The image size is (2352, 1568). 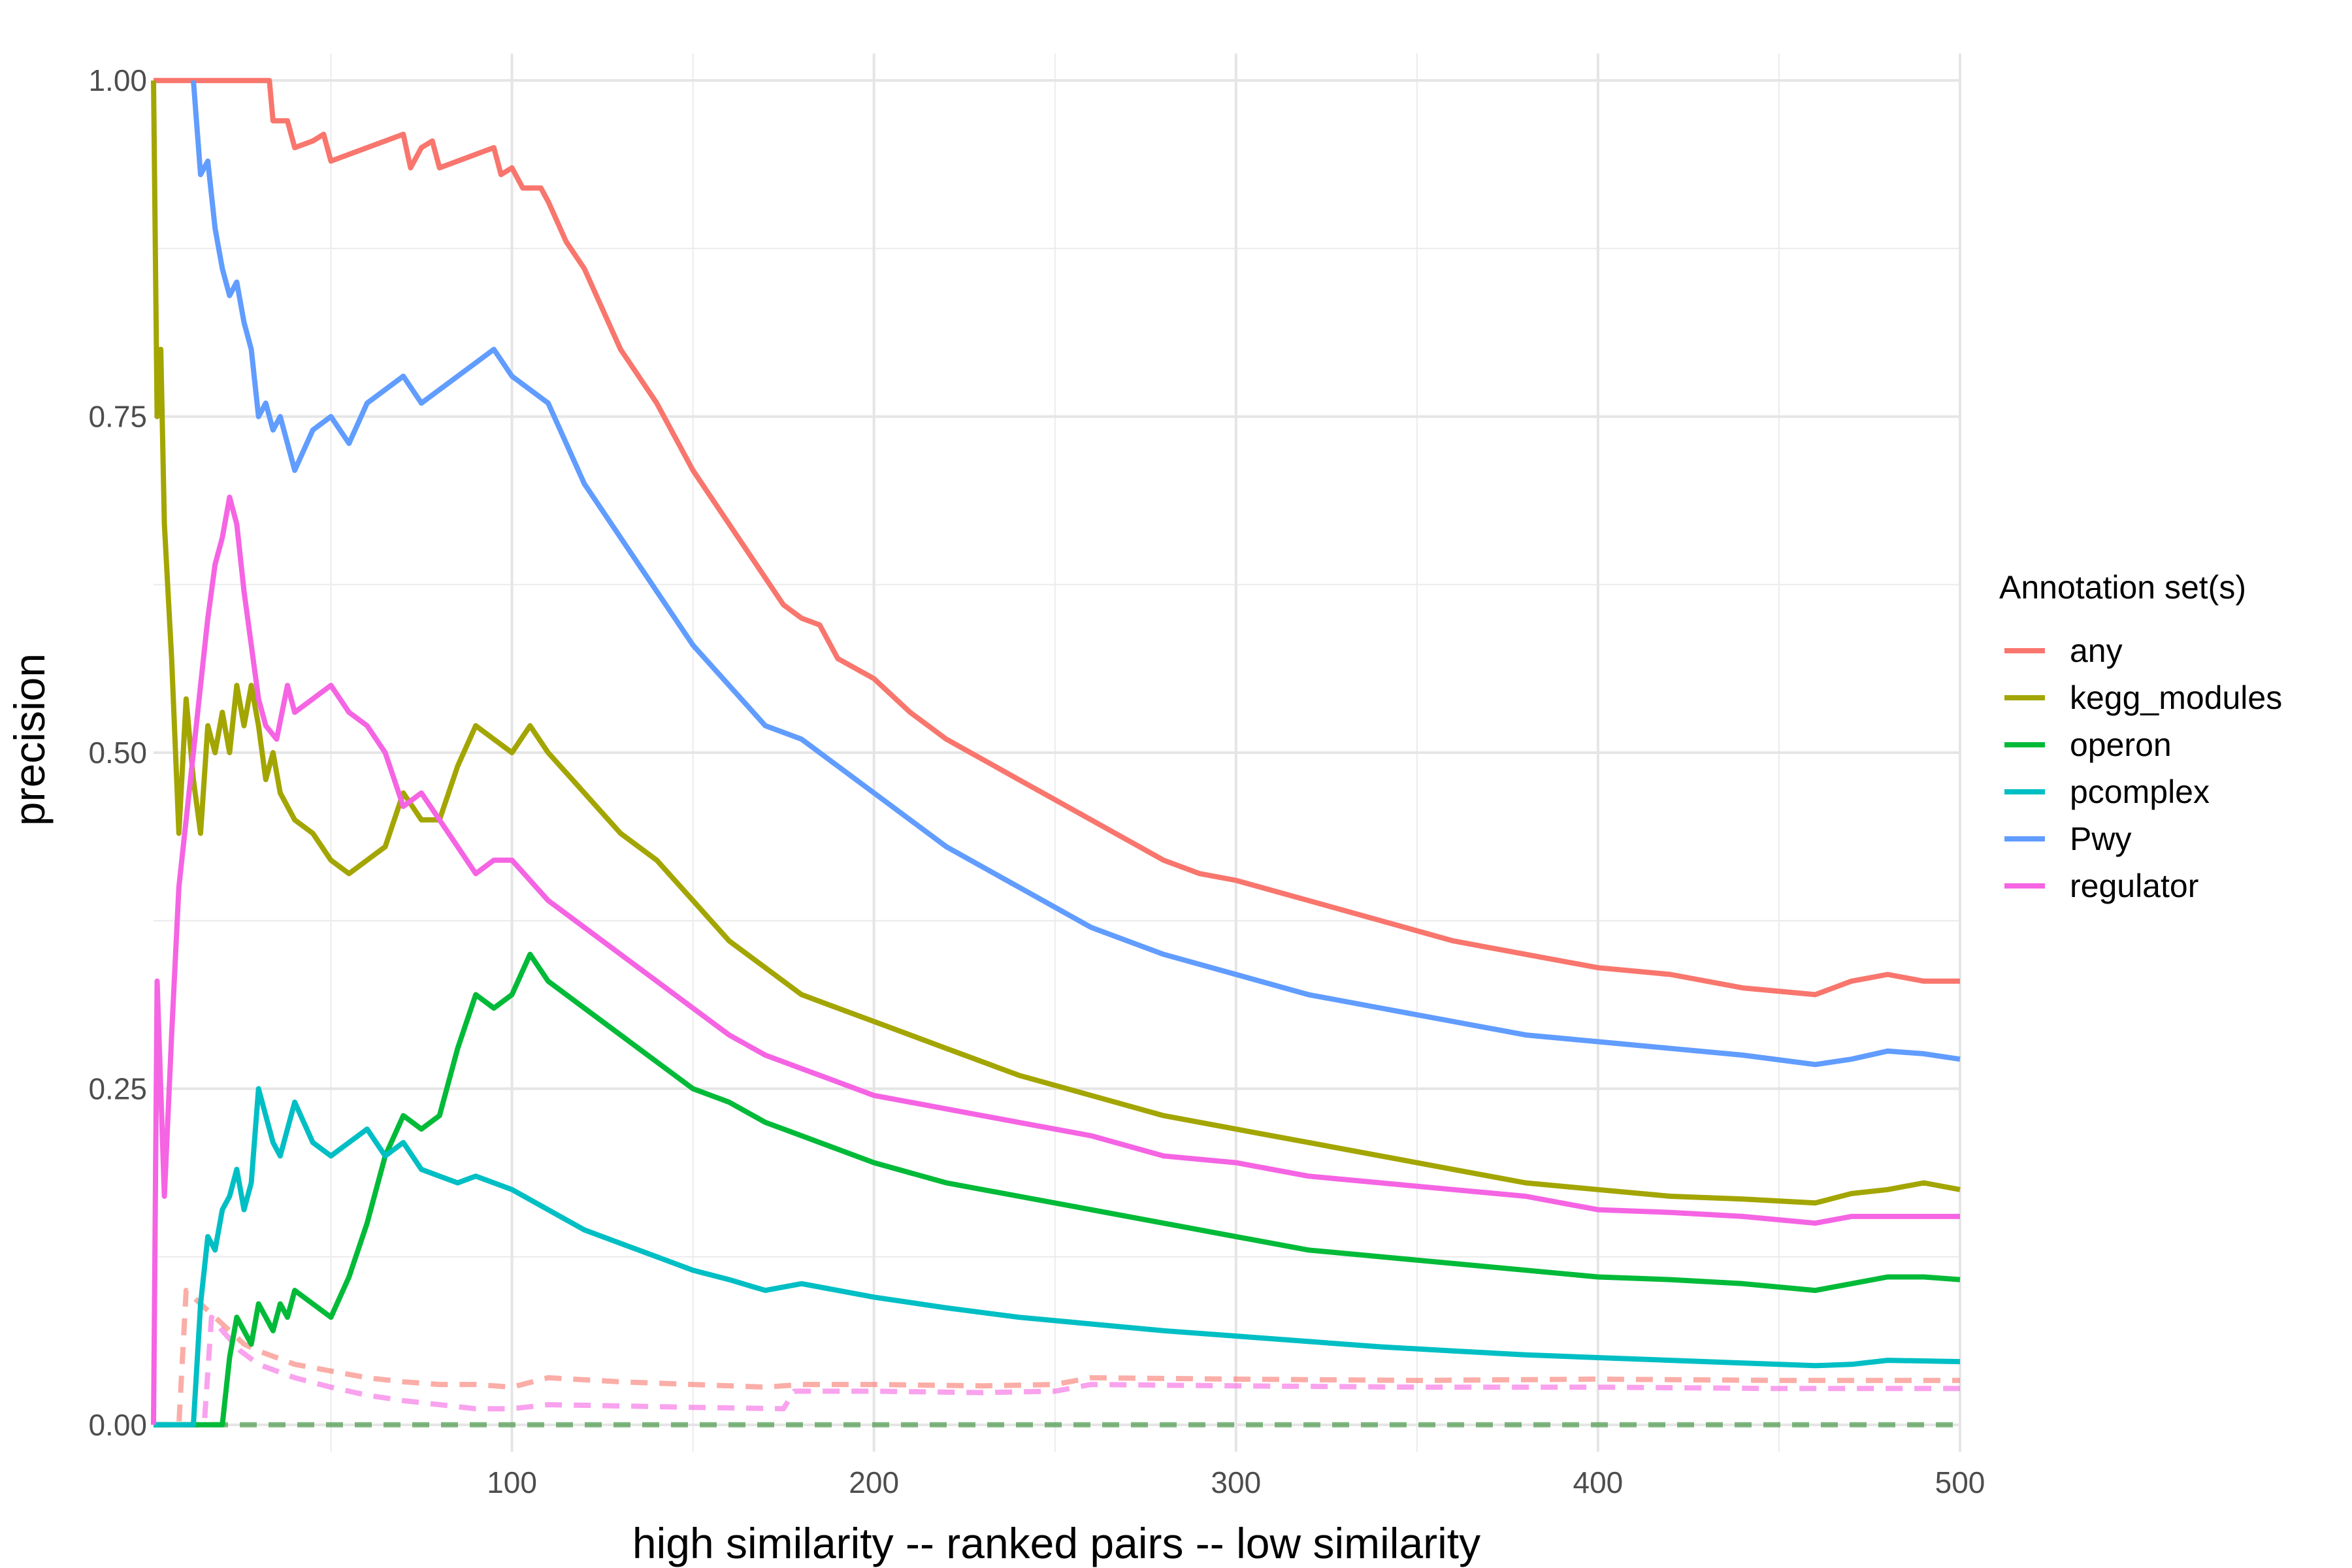 What do you see at coordinates (1057, 1371) in the screenshot?
I see `series-line-regulator-dashed` at bounding box center [1057, 1371].